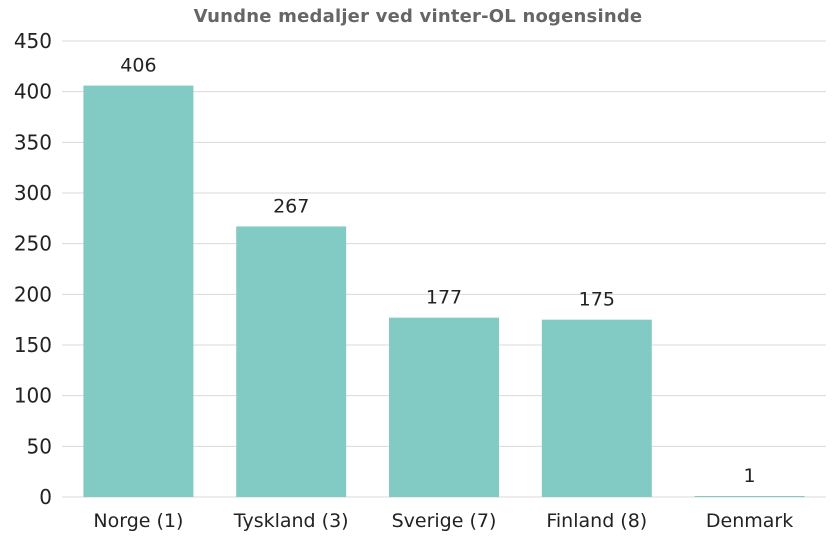  Describe the element at coordinates (596, 521) in the screenshot. I see `x-tick-label-3: Finland (8)` at that location.